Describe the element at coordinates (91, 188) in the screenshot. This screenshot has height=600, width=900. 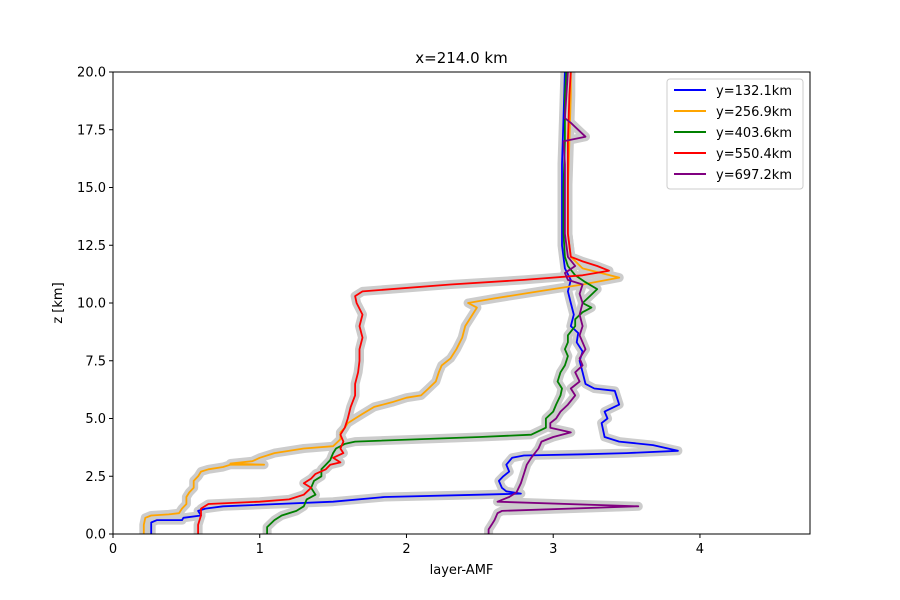
I see `y-tick-label: 15.0` at that location.